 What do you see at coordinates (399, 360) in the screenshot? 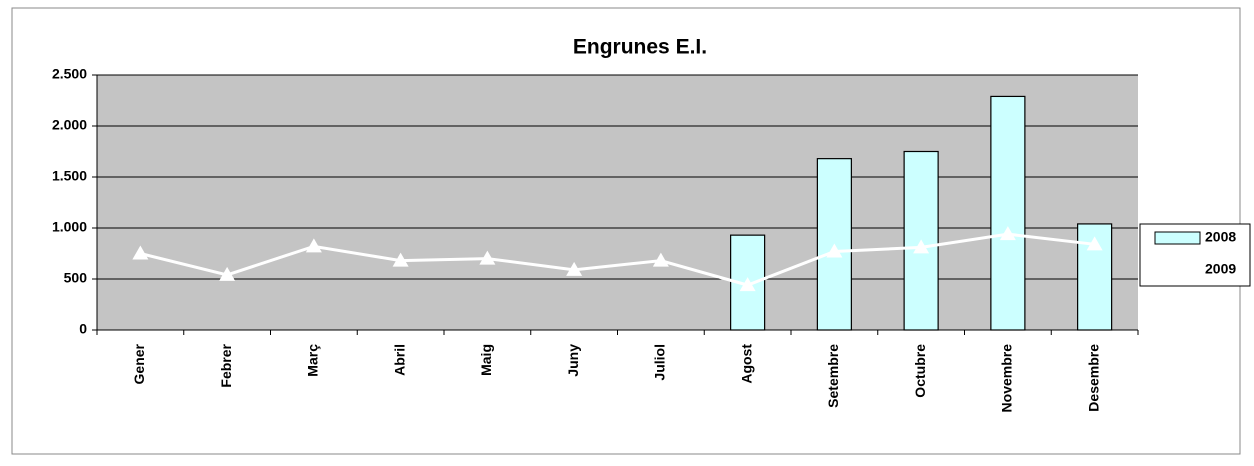
I see `x-tick-label: Abril` at bounding box center [399, 360].